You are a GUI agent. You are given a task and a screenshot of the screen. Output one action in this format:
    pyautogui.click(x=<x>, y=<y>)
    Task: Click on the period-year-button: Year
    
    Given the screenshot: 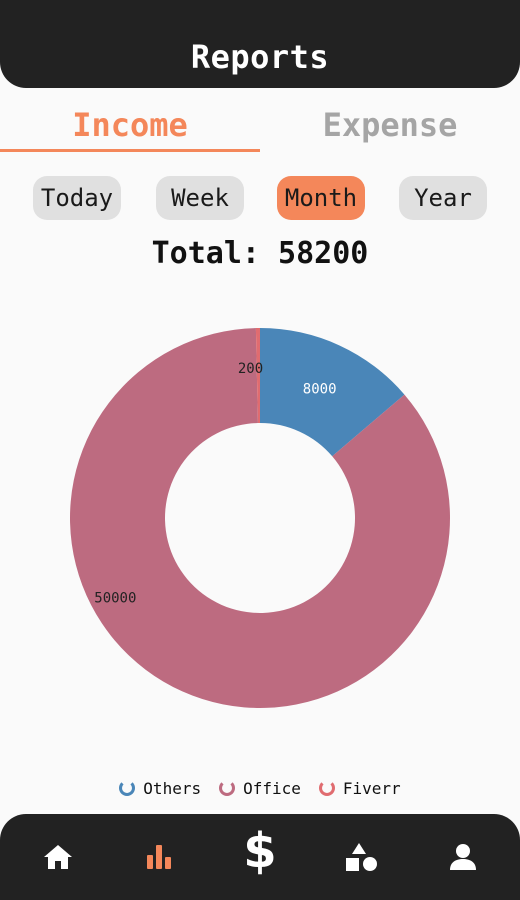 What is the action you would take?
    pyautogui.click(x=443, y=198)
    